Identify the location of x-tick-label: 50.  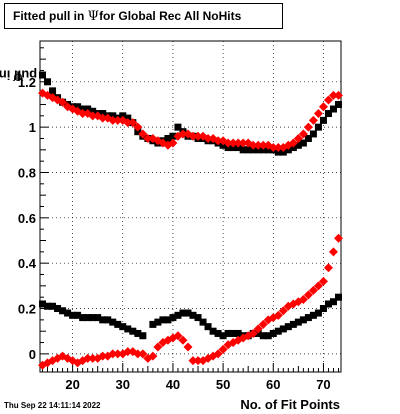
(223, 384).